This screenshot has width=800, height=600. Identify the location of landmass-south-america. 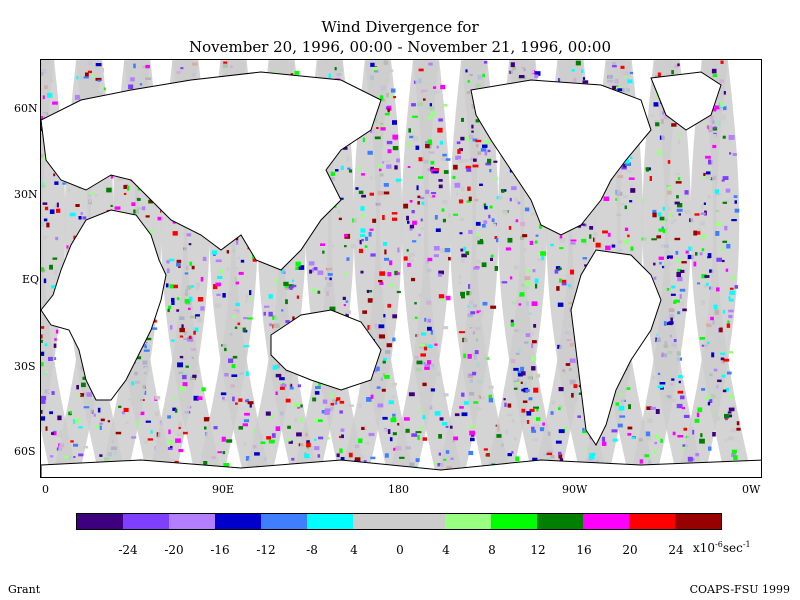
(616, 347).